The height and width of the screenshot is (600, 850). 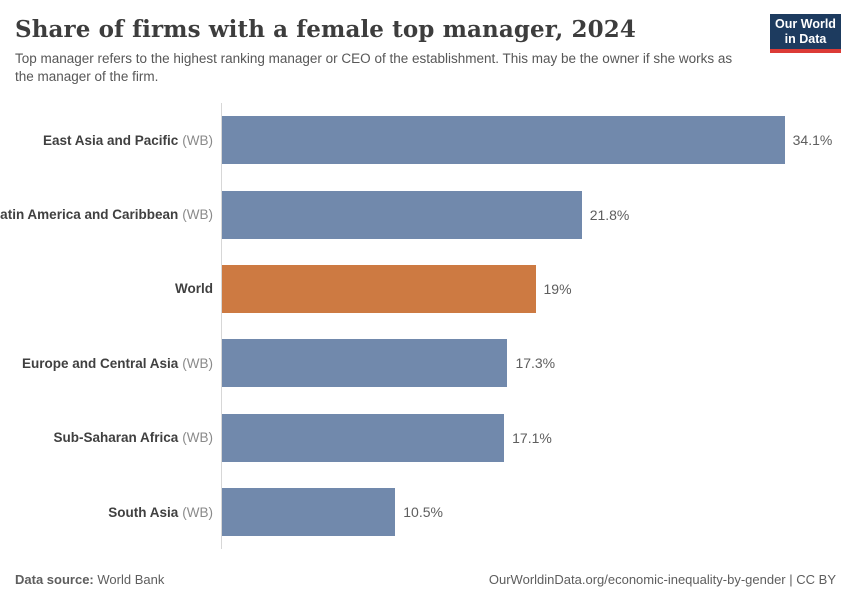 I want to click on row-label: Sub-Saharan Africa (WB), so click(x=110, y=438).